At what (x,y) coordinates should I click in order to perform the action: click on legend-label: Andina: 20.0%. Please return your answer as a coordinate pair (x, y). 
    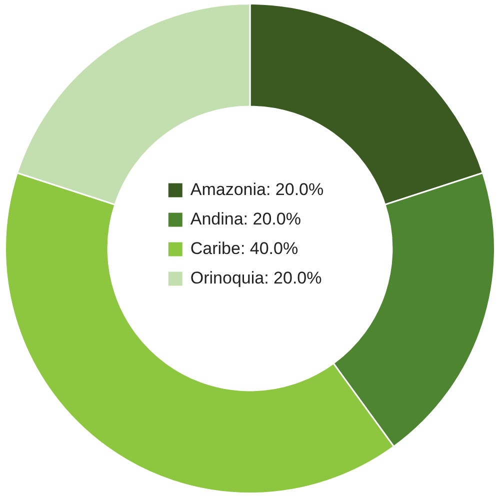
    Looking at the image, I should click on (245, 218).